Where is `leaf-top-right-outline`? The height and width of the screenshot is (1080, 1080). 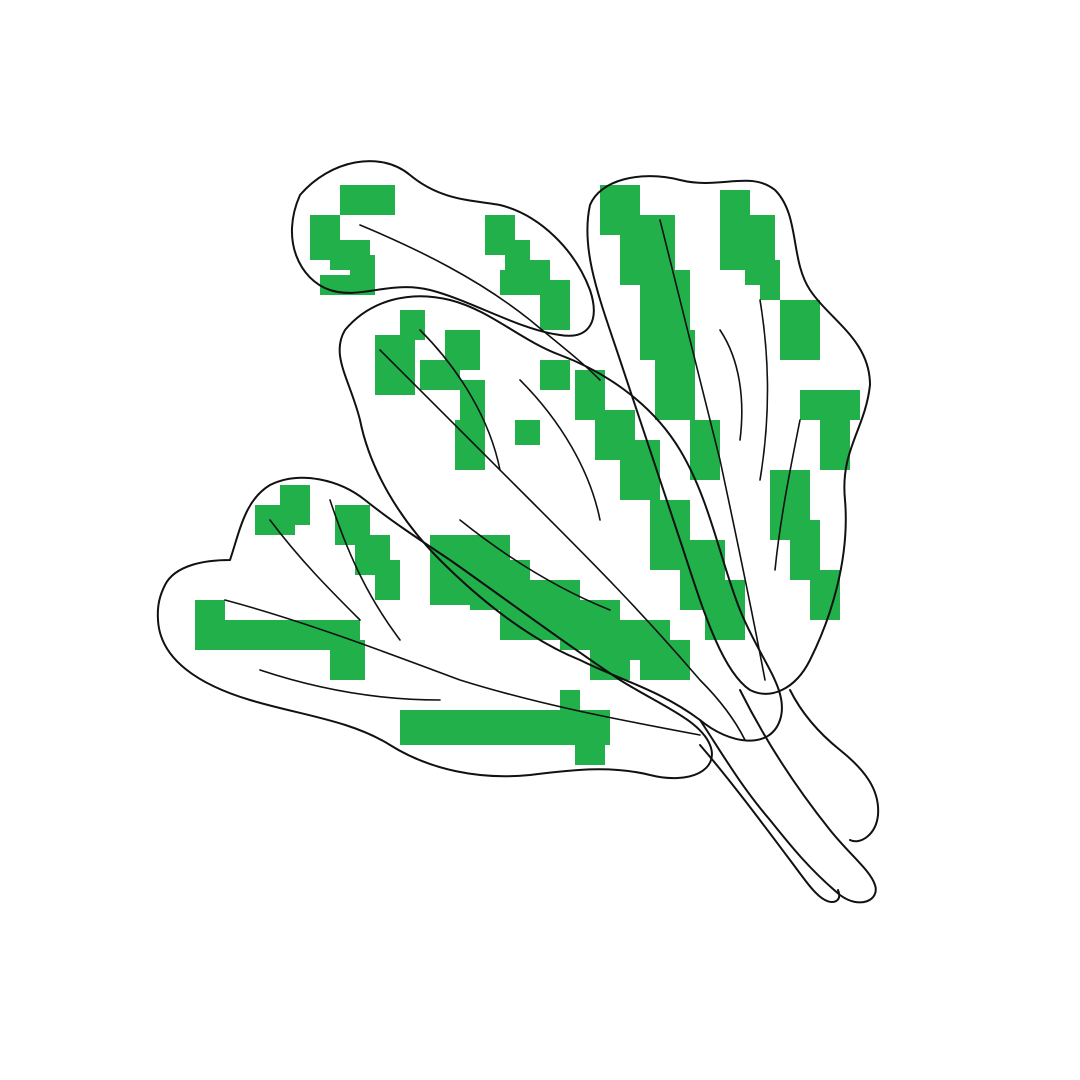 leaf-top-right-outline is located at coordinates (728, 435).